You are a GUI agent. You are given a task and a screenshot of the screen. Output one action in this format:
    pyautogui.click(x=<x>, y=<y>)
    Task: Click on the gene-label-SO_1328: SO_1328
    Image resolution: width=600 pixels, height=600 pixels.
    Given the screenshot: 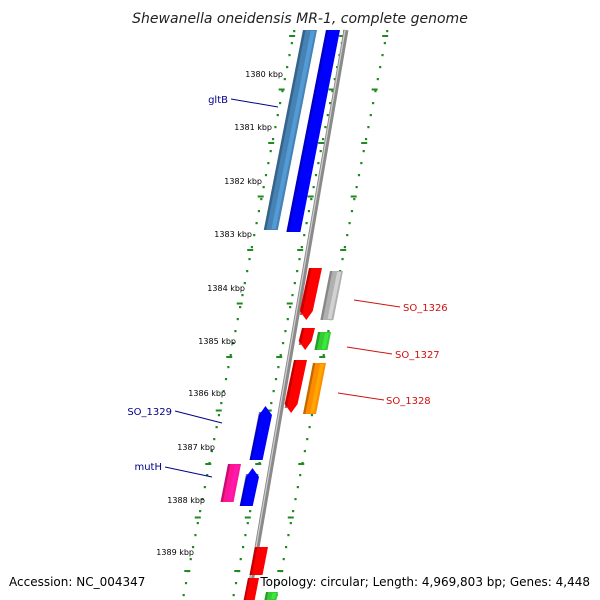 What is the action you would take?
    pyautogui.click(x=384, y=399)
    